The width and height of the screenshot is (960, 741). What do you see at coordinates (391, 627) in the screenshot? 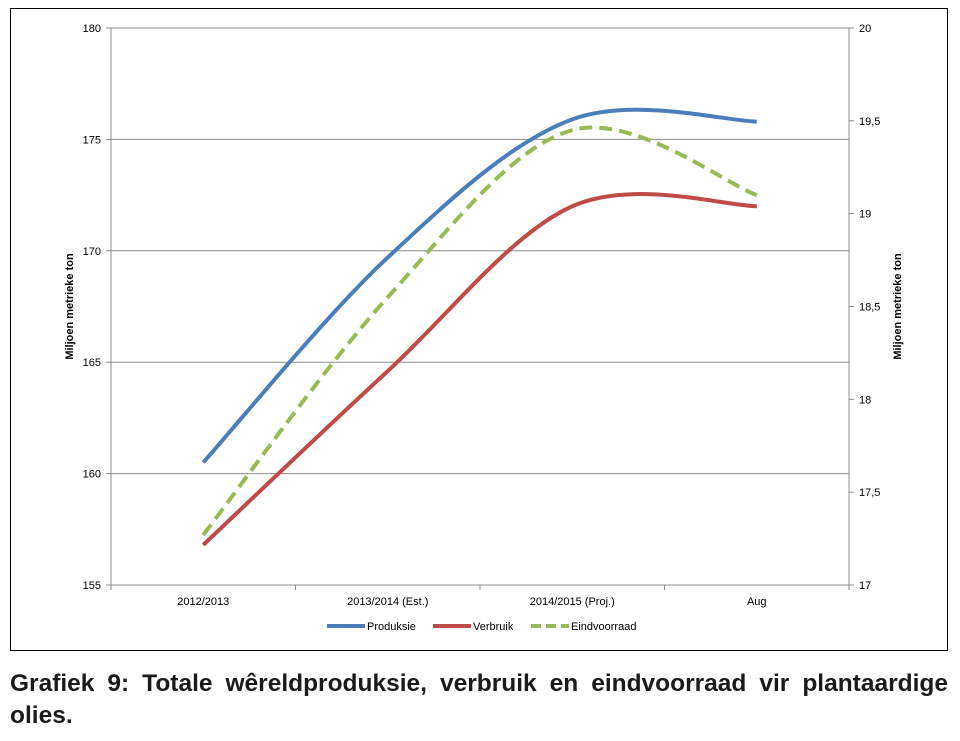
I see `legend-label-produksie: Produksie` at bounding box center [391, 627].